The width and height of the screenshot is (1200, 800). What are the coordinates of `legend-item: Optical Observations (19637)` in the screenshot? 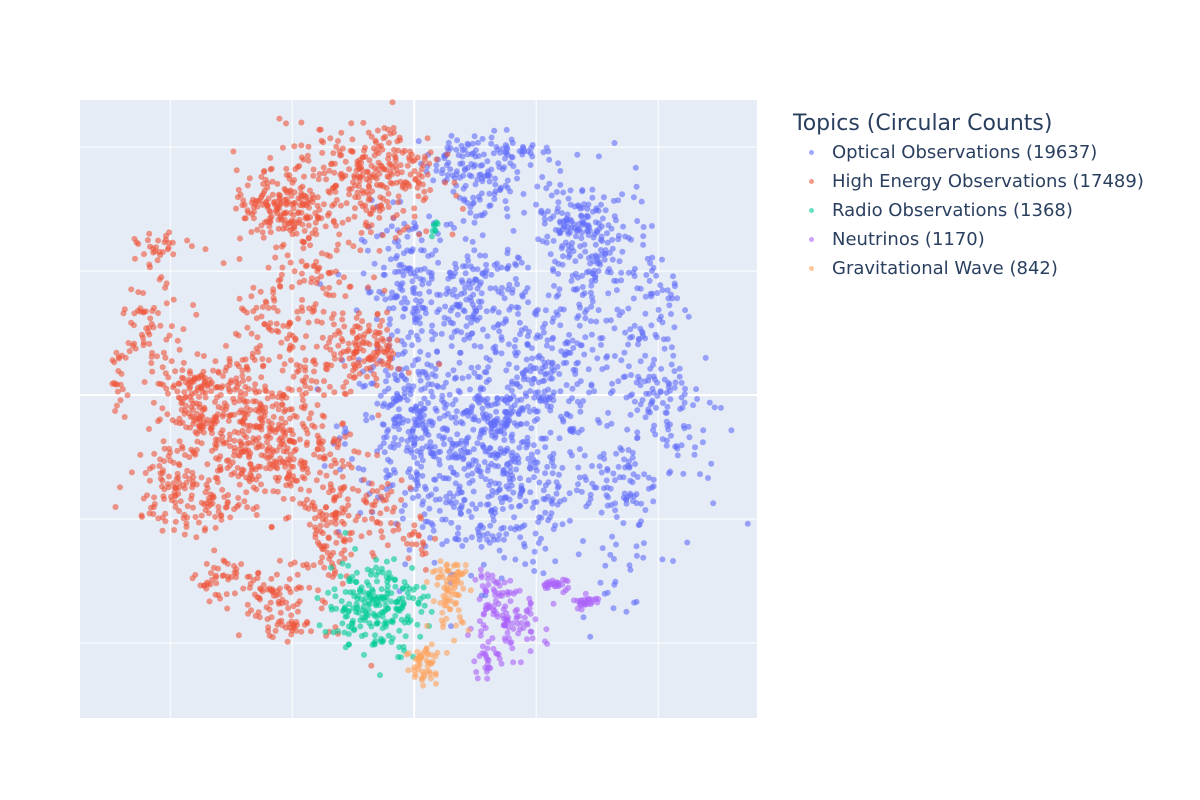 It's located at (968, 152).